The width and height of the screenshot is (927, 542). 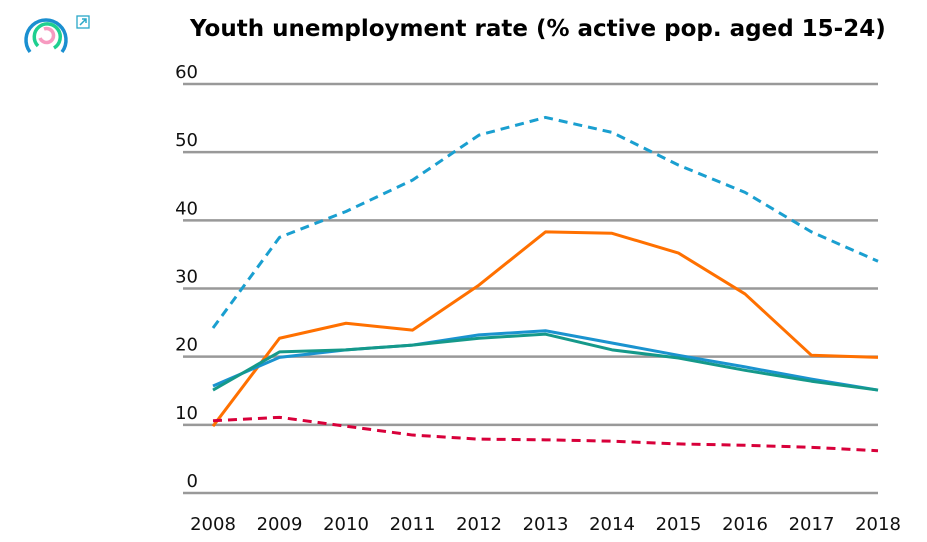 What do you see at coordinates (745, 524) in the screenshot?
I see `x-tick-label: 2016` at bounding box center [745, 524].